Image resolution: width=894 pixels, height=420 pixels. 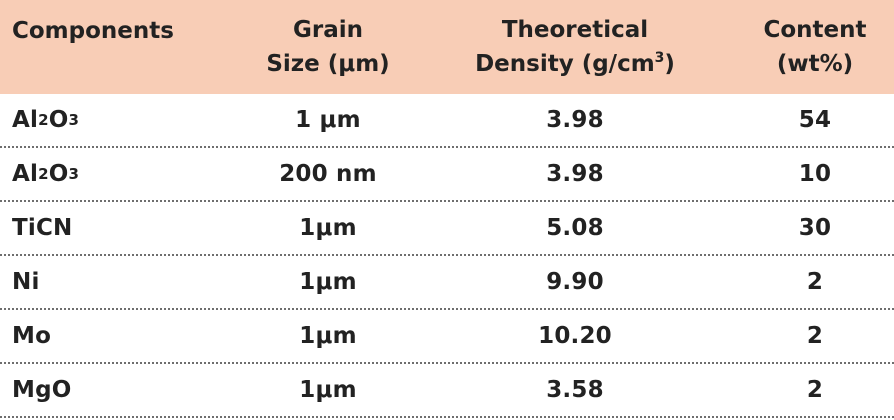 I want to click on cell-content: 54, so click(x=815, y=120).